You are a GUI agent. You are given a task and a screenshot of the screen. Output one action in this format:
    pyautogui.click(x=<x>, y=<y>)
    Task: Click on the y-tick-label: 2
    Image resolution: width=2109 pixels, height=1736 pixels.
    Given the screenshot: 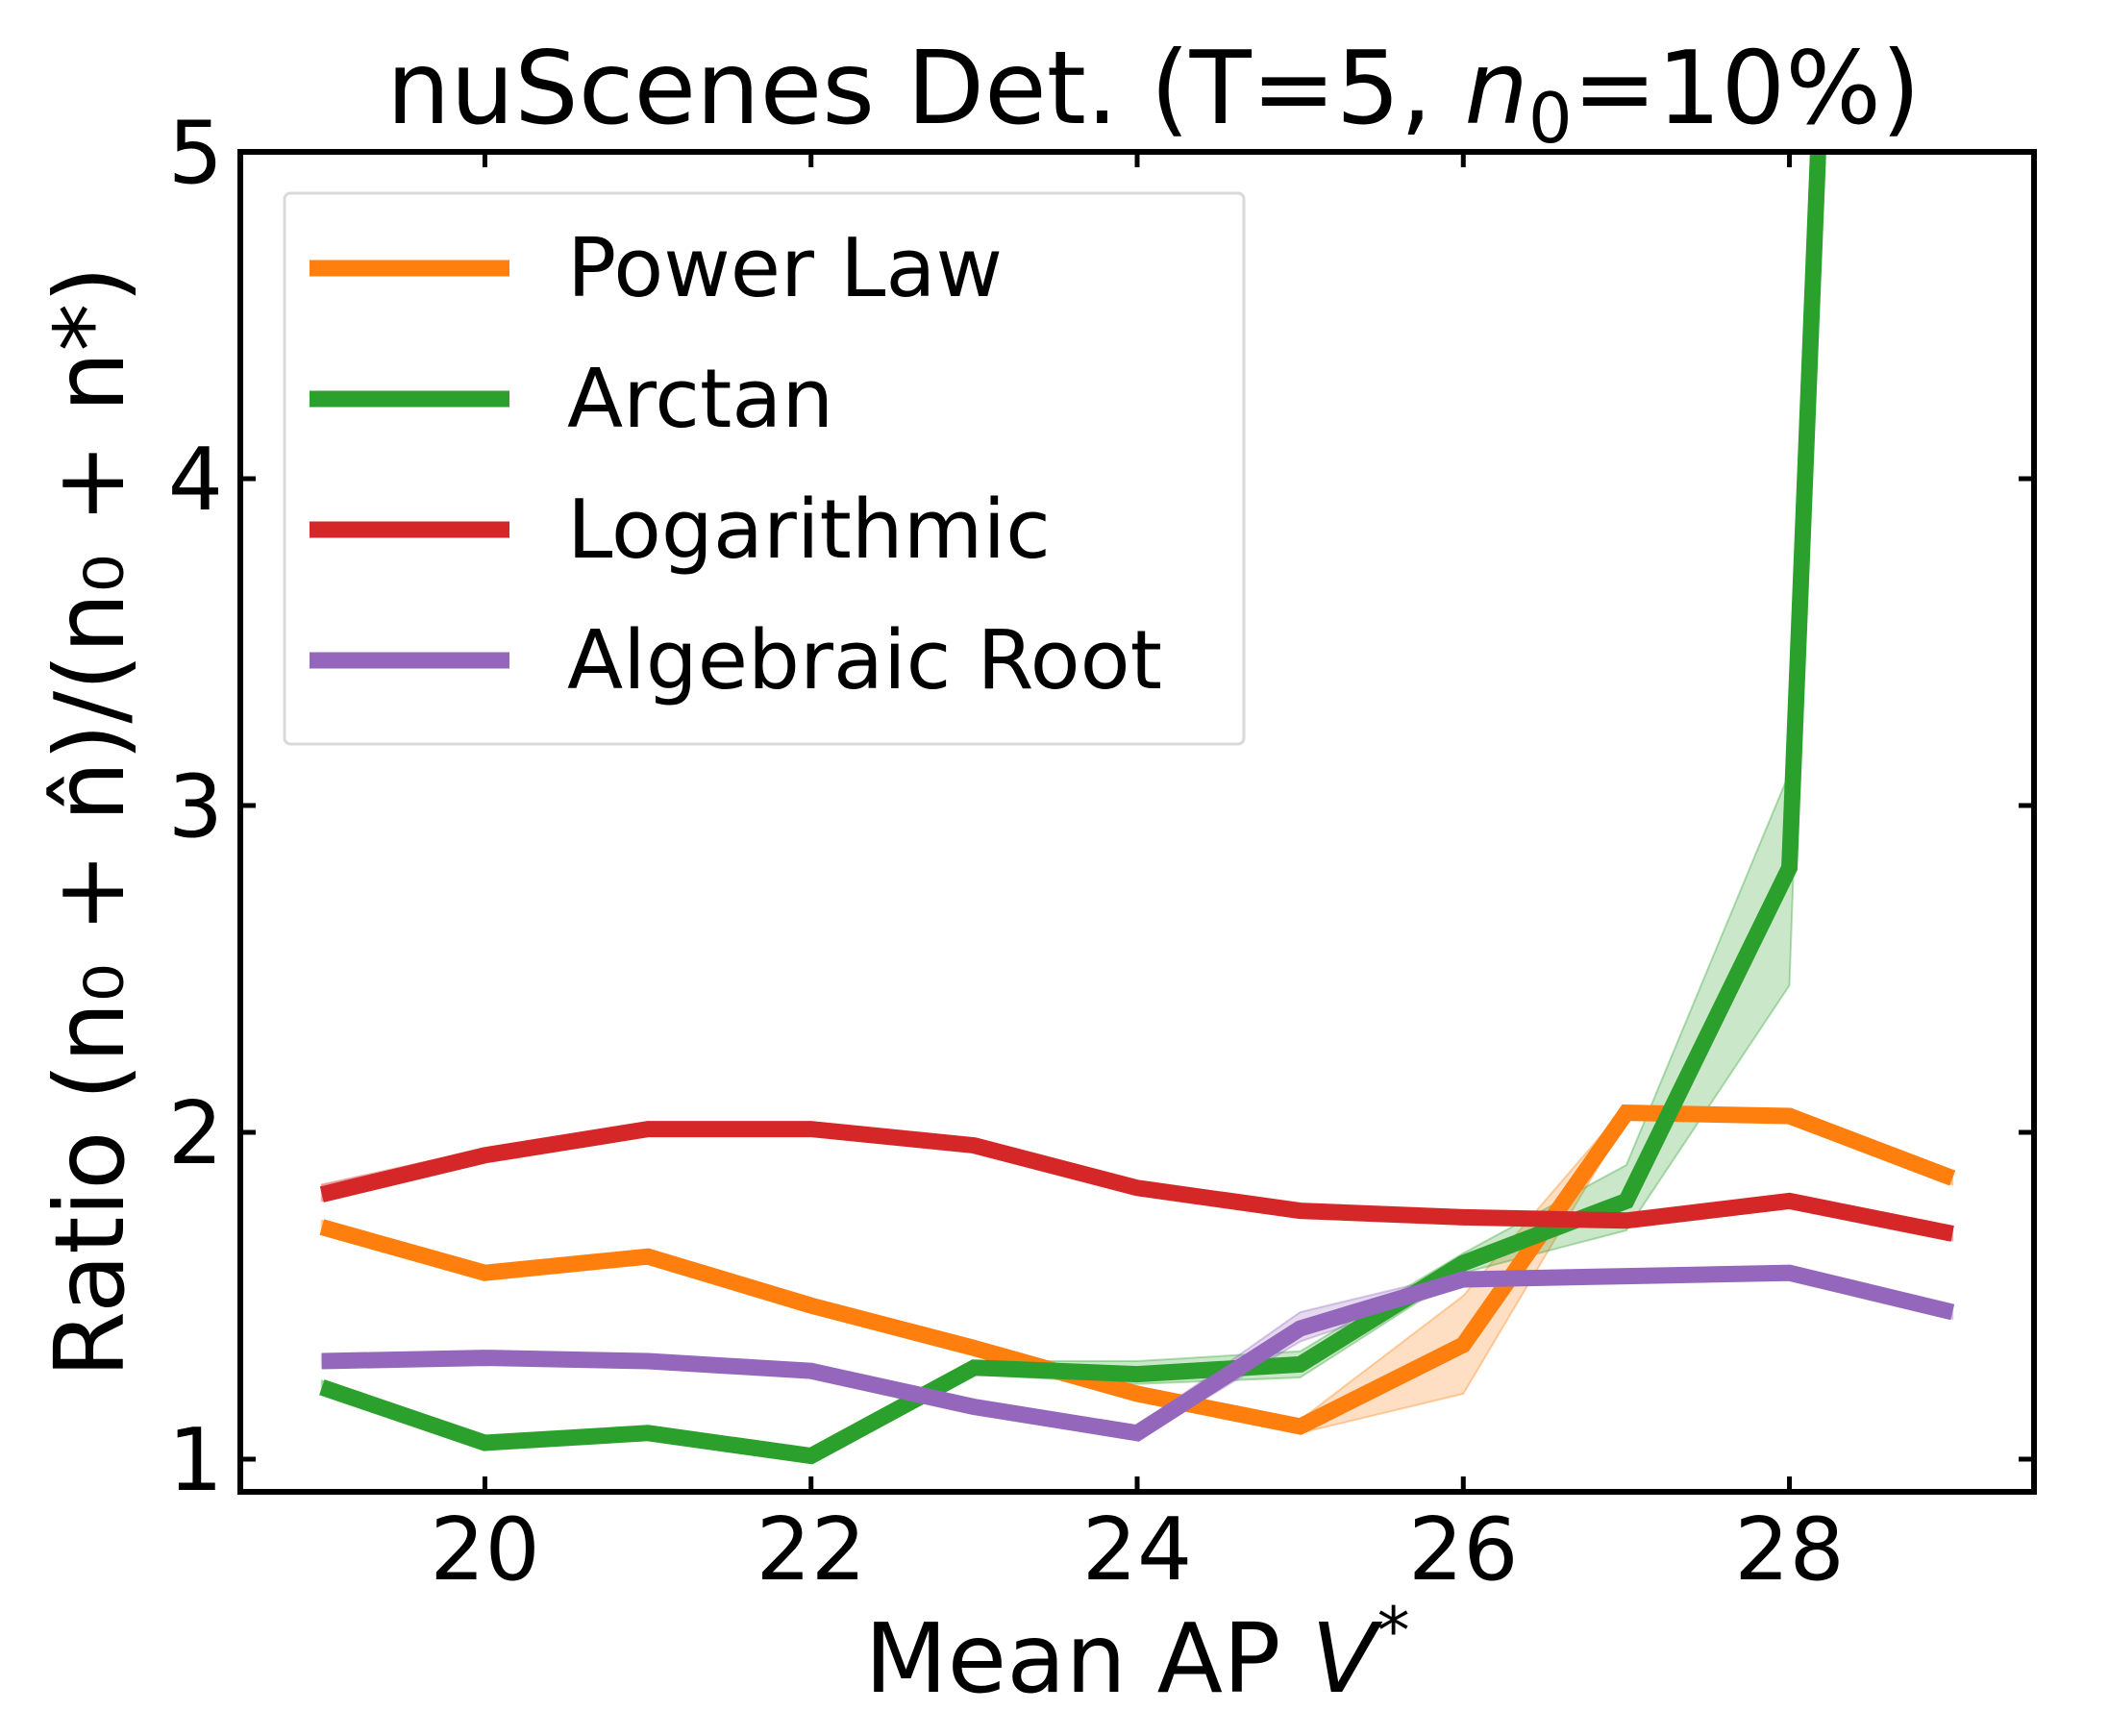 What is the action you would take?
    pyautogui.click(x=195, y=1133)
    